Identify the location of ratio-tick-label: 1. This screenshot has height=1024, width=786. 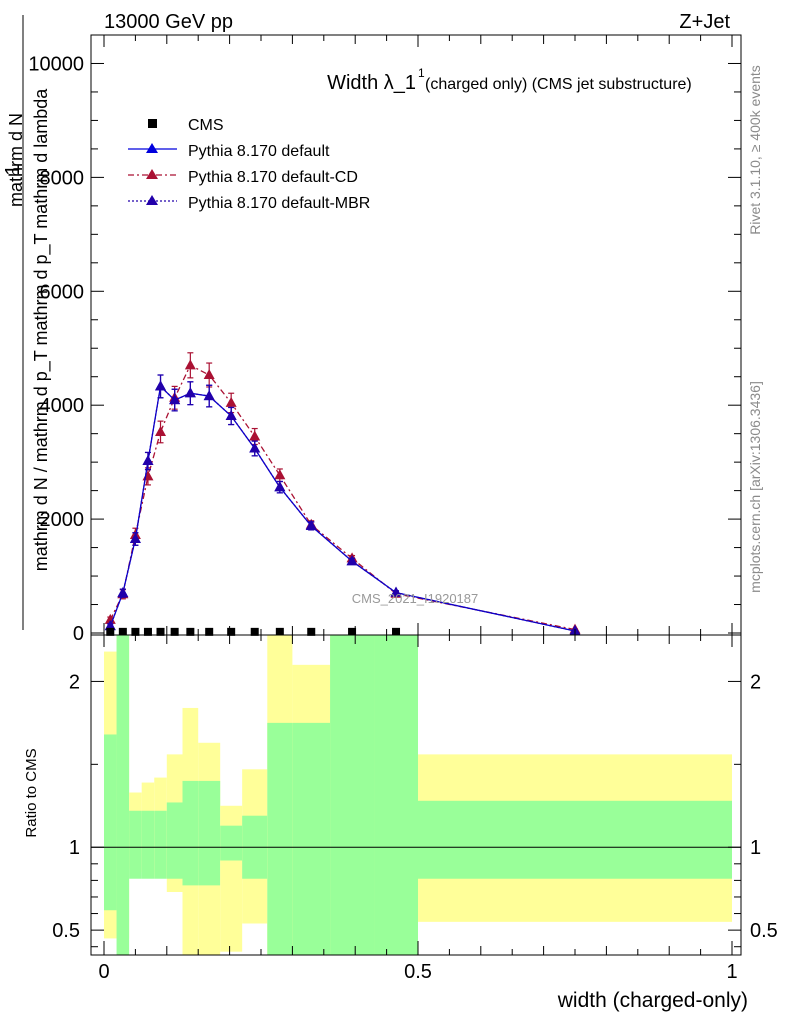
(74, 848).